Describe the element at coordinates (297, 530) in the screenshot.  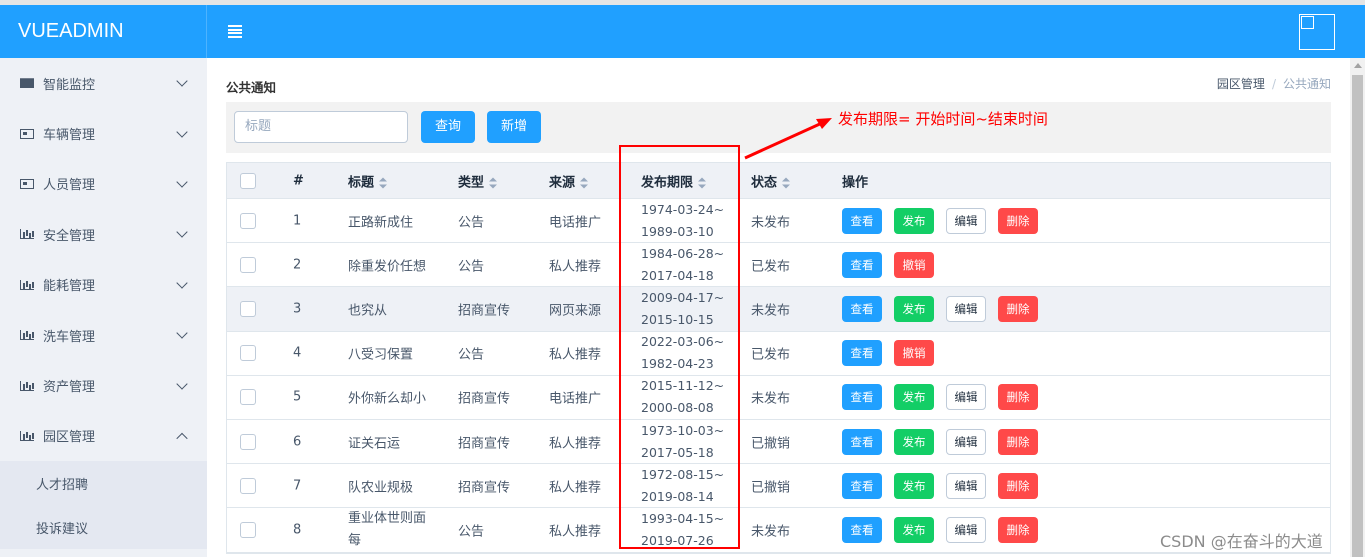
I see `row-index: 8` at that location.